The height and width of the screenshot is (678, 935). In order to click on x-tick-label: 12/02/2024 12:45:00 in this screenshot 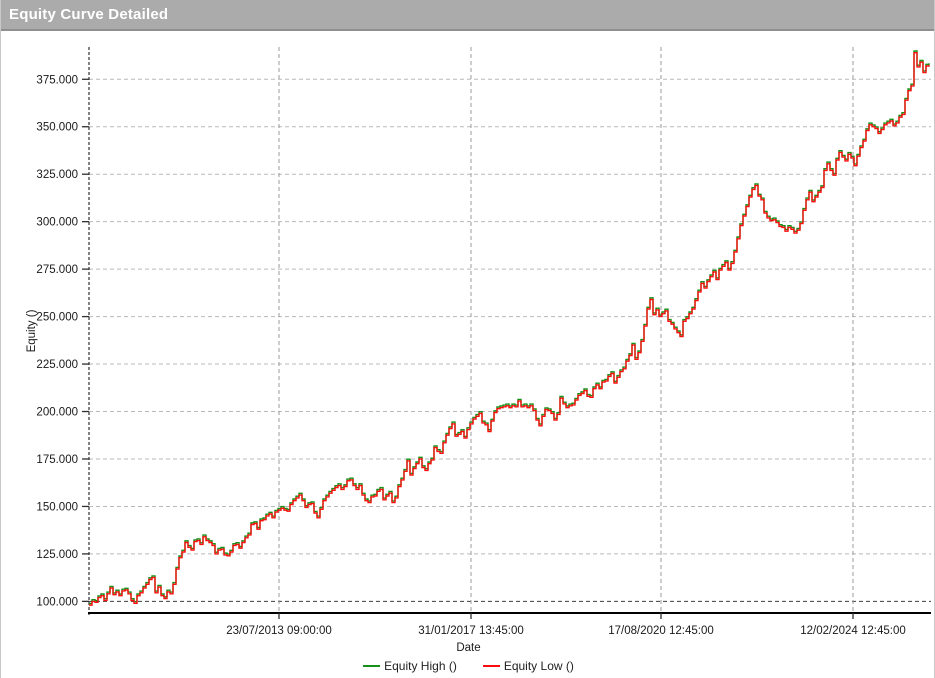, I will do `click(853, 631)`.